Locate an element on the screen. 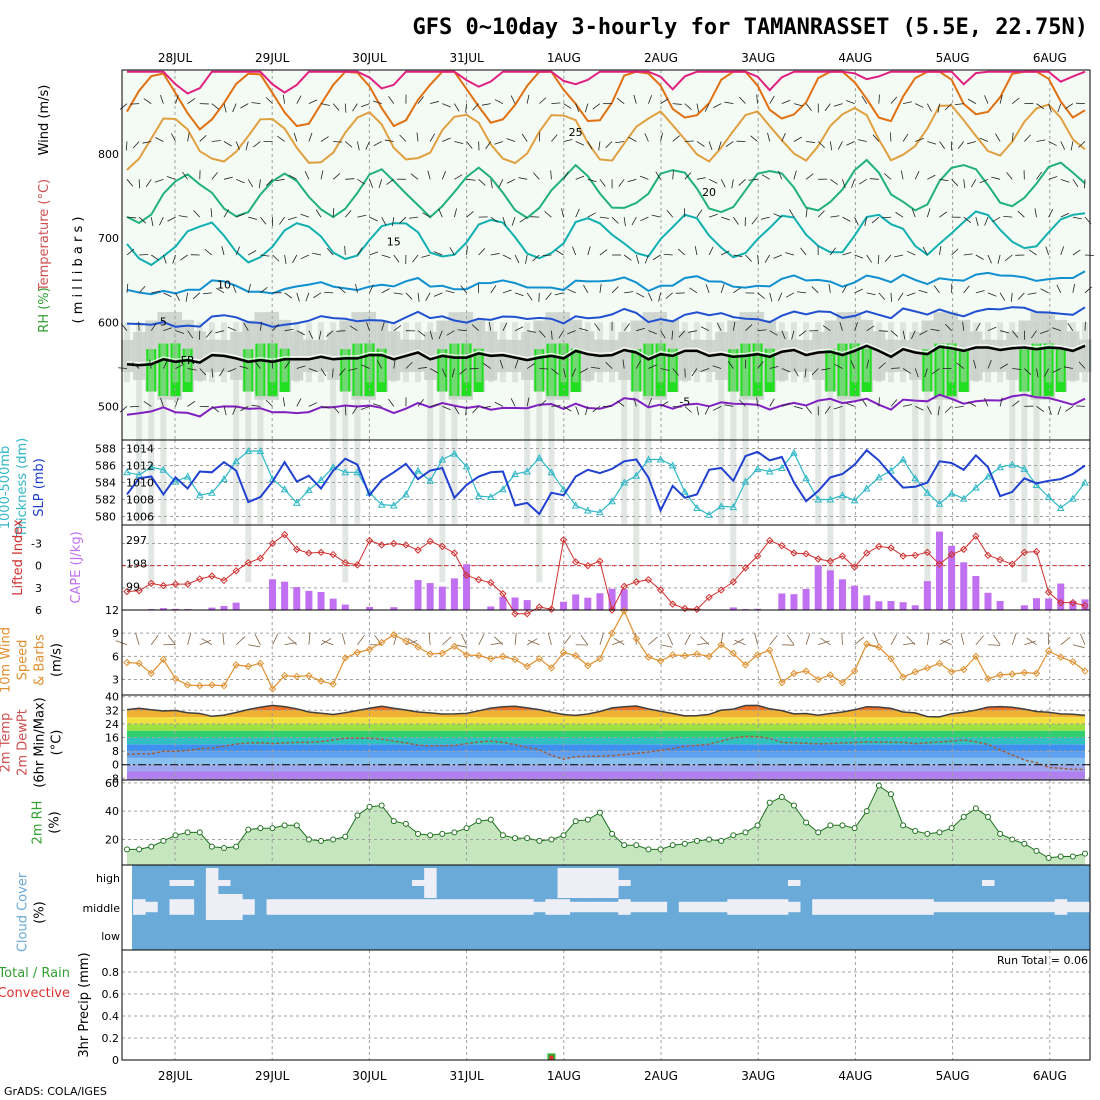 This screenshot has width=1100, height=1100. contour-label: 20 is located at coordinates (709, 192).